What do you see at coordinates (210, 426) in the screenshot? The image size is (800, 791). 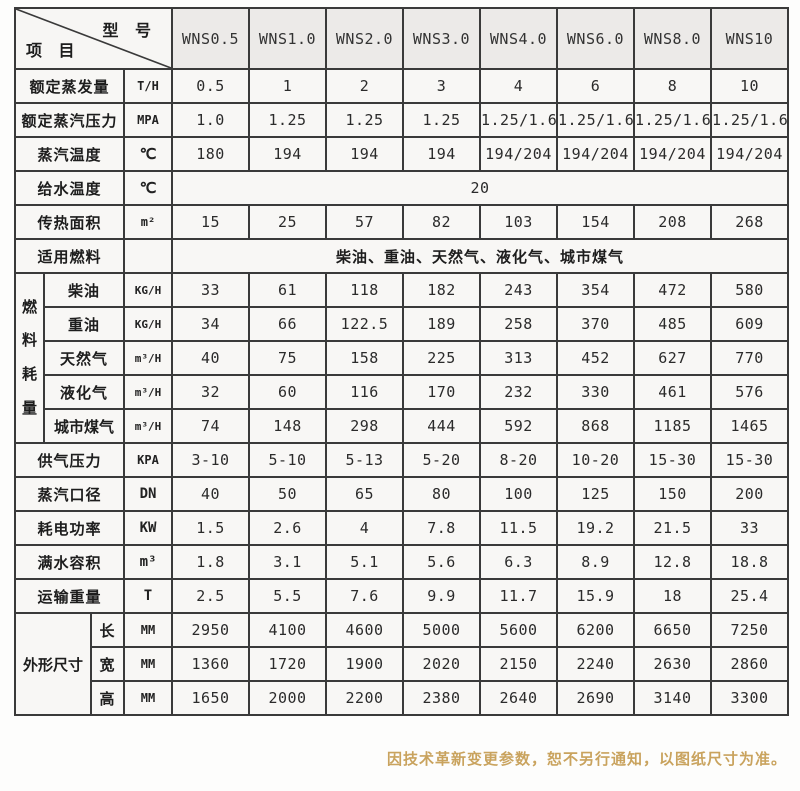 I see `value-cell: 74` at bounding box center [210, 426].